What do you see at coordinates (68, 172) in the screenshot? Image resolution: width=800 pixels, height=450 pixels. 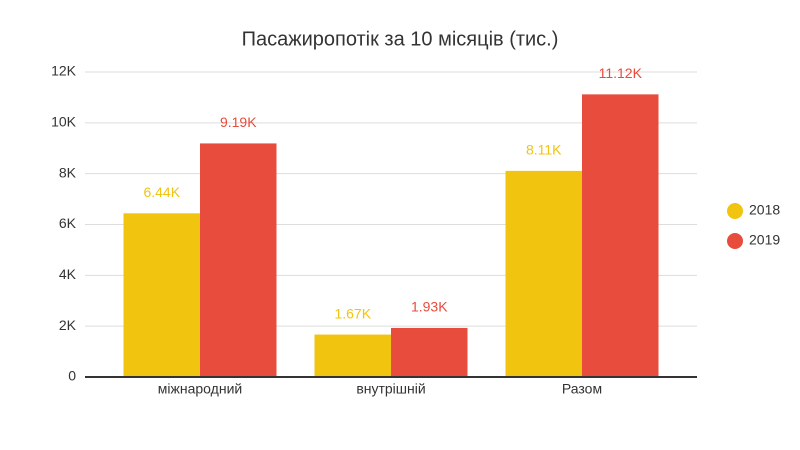 I see `y-tick-label: 8K` at bounding box center [68, 172].